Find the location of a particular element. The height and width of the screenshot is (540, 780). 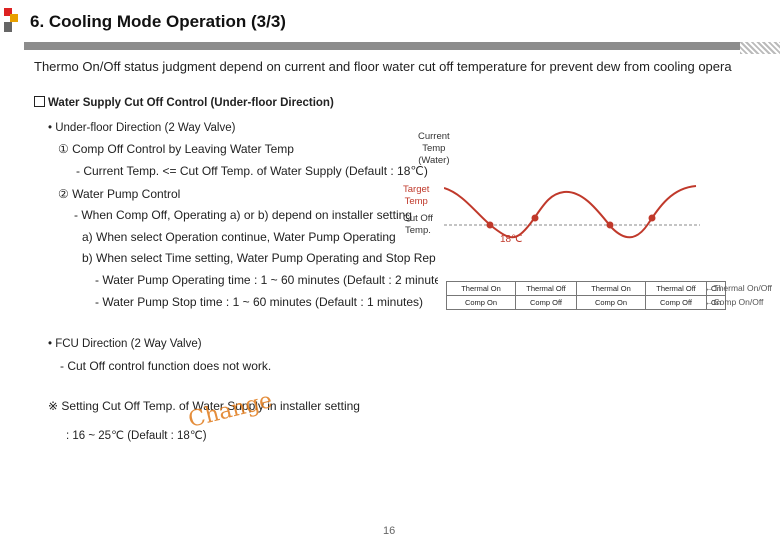

thermal-caption: ←Thermal On/Off is located at coordinates (738, 288).